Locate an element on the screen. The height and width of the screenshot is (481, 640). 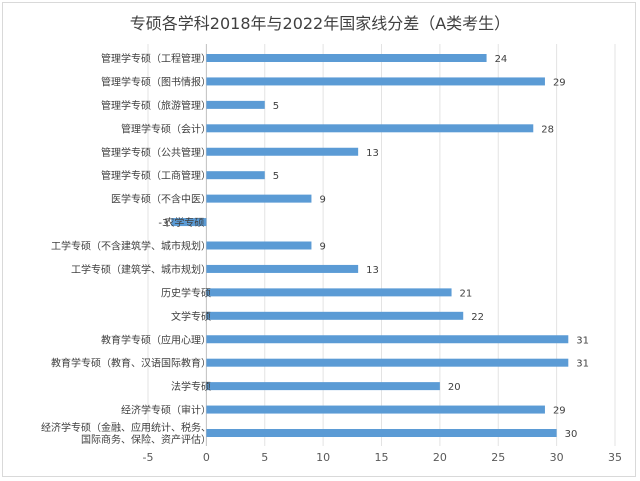
category-label: 医学专硕（不含中医） is located at coordinates (161, 199).